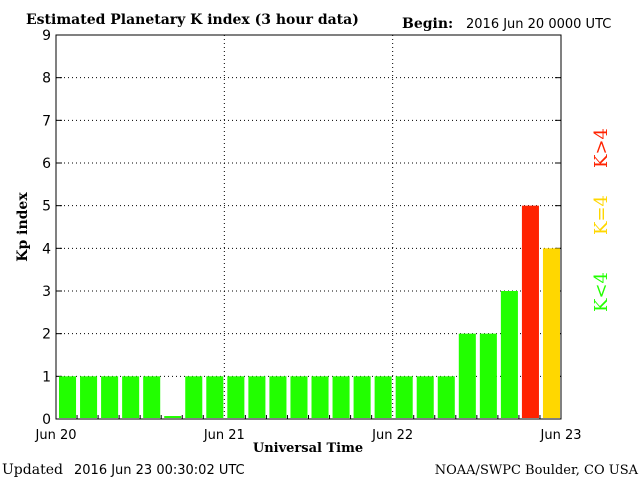 The width and height of the screenshot is (640, 480). Describe the element at coordinates (601, 215) in the screenshot. I see `legend-k-equals-4: K=4` at that location.